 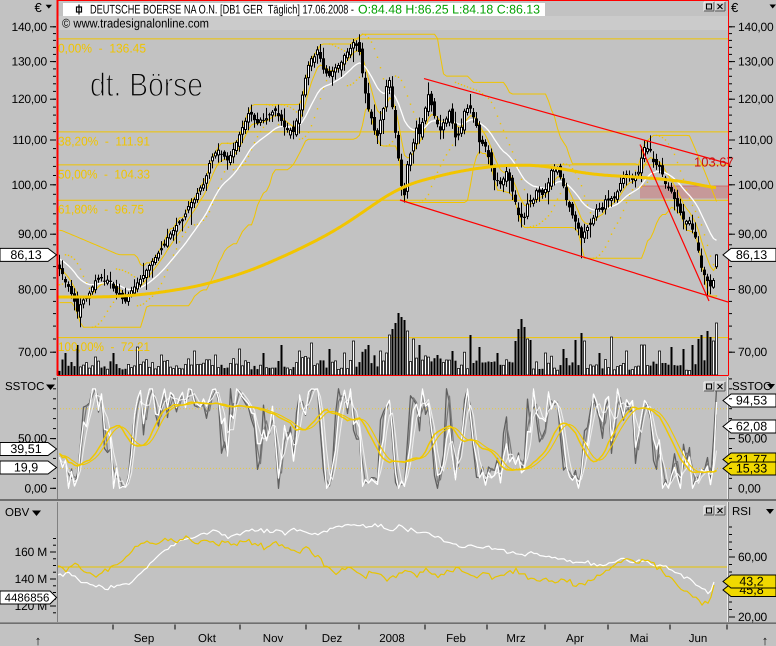 I want to click on svg-text: Dez, so click(x=332, y=639).